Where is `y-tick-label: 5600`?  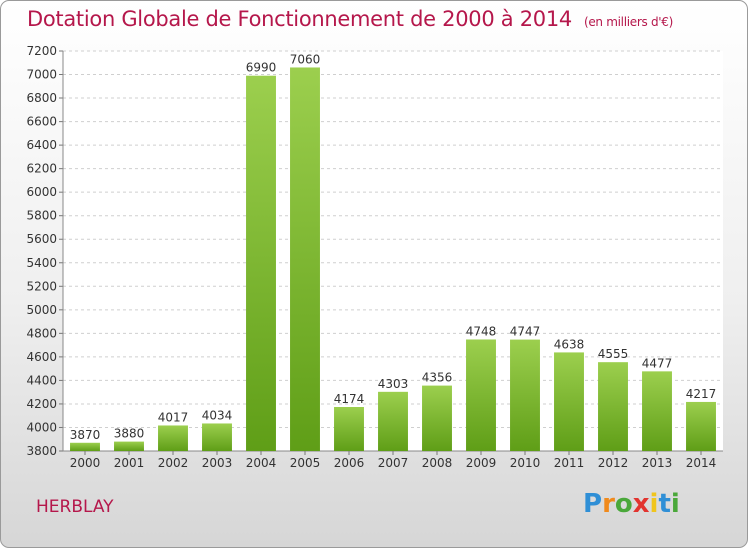
y-tick-label: 5600 is located at coordinates (41, 239).